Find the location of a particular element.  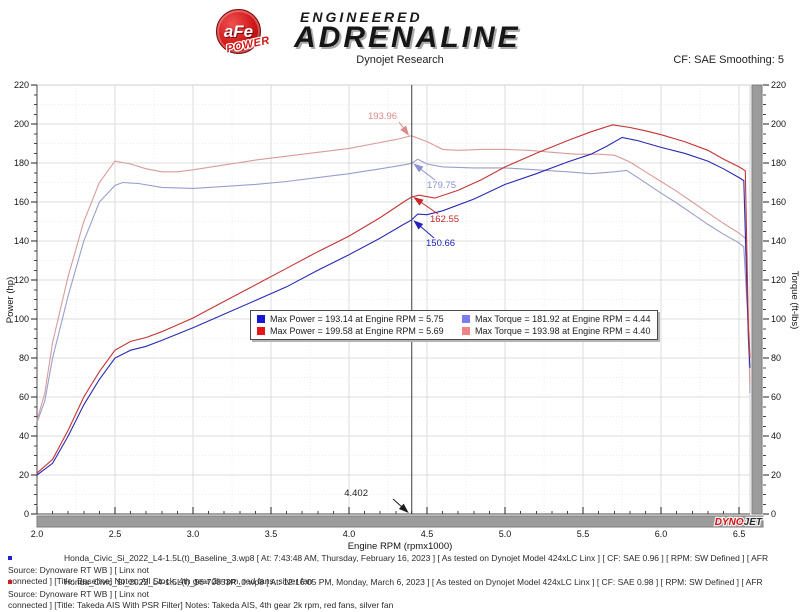

callout-value-0: 193.96 is located at coordinates (382, 116).